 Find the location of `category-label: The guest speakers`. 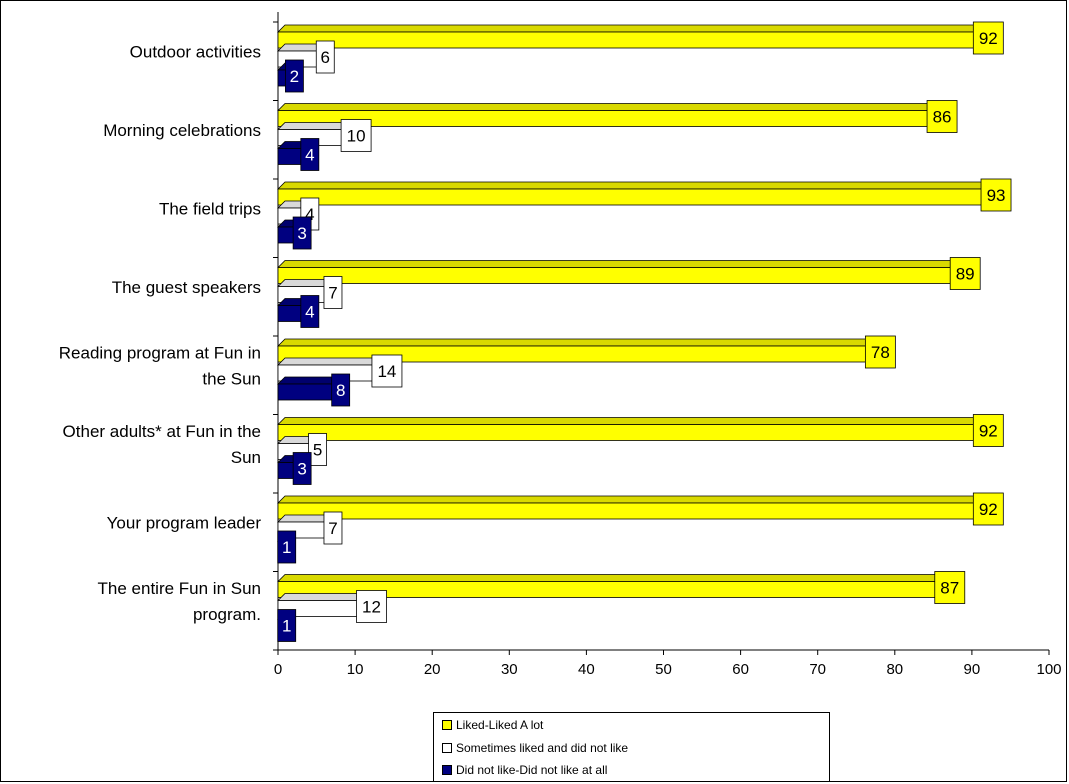

category-label: The guest speakers is located at coordinates (186, 287).